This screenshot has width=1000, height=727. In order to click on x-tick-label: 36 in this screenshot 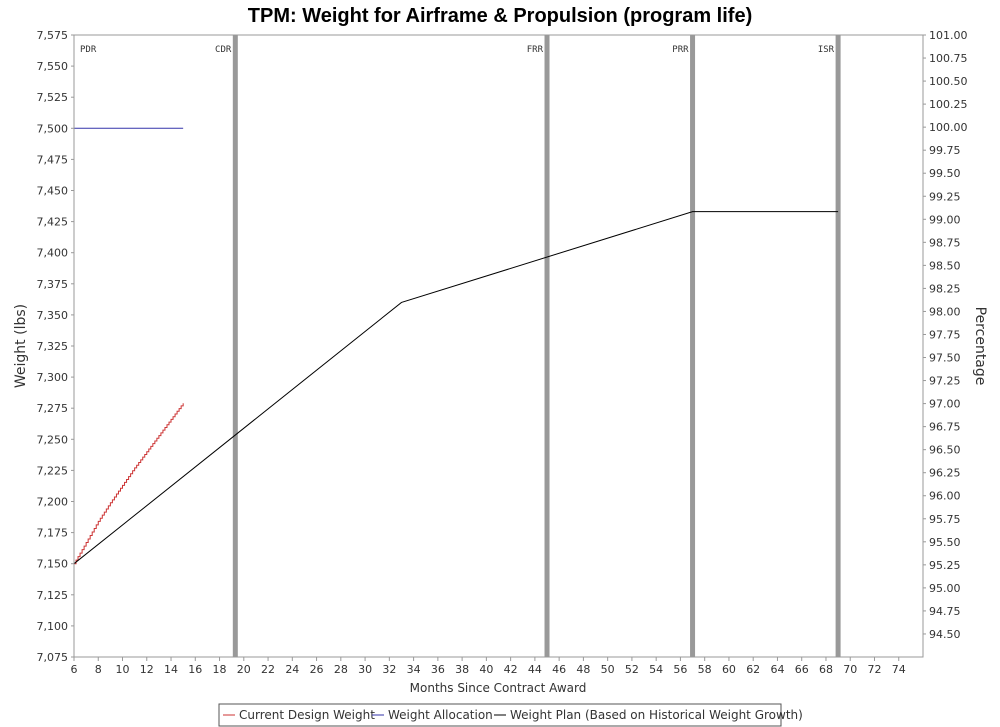, I will do `click(438, 669)`.